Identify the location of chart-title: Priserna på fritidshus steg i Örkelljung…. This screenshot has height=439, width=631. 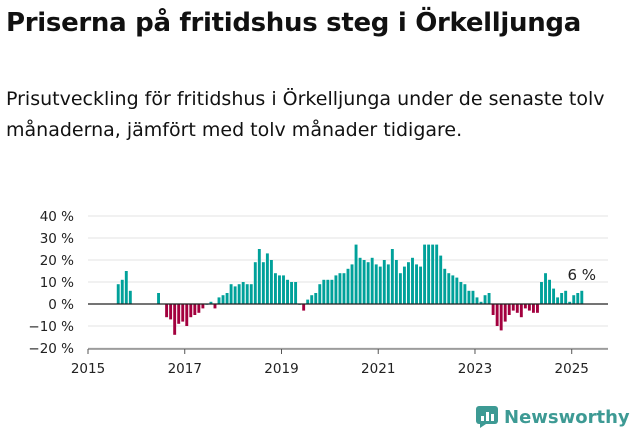
(293, 23).